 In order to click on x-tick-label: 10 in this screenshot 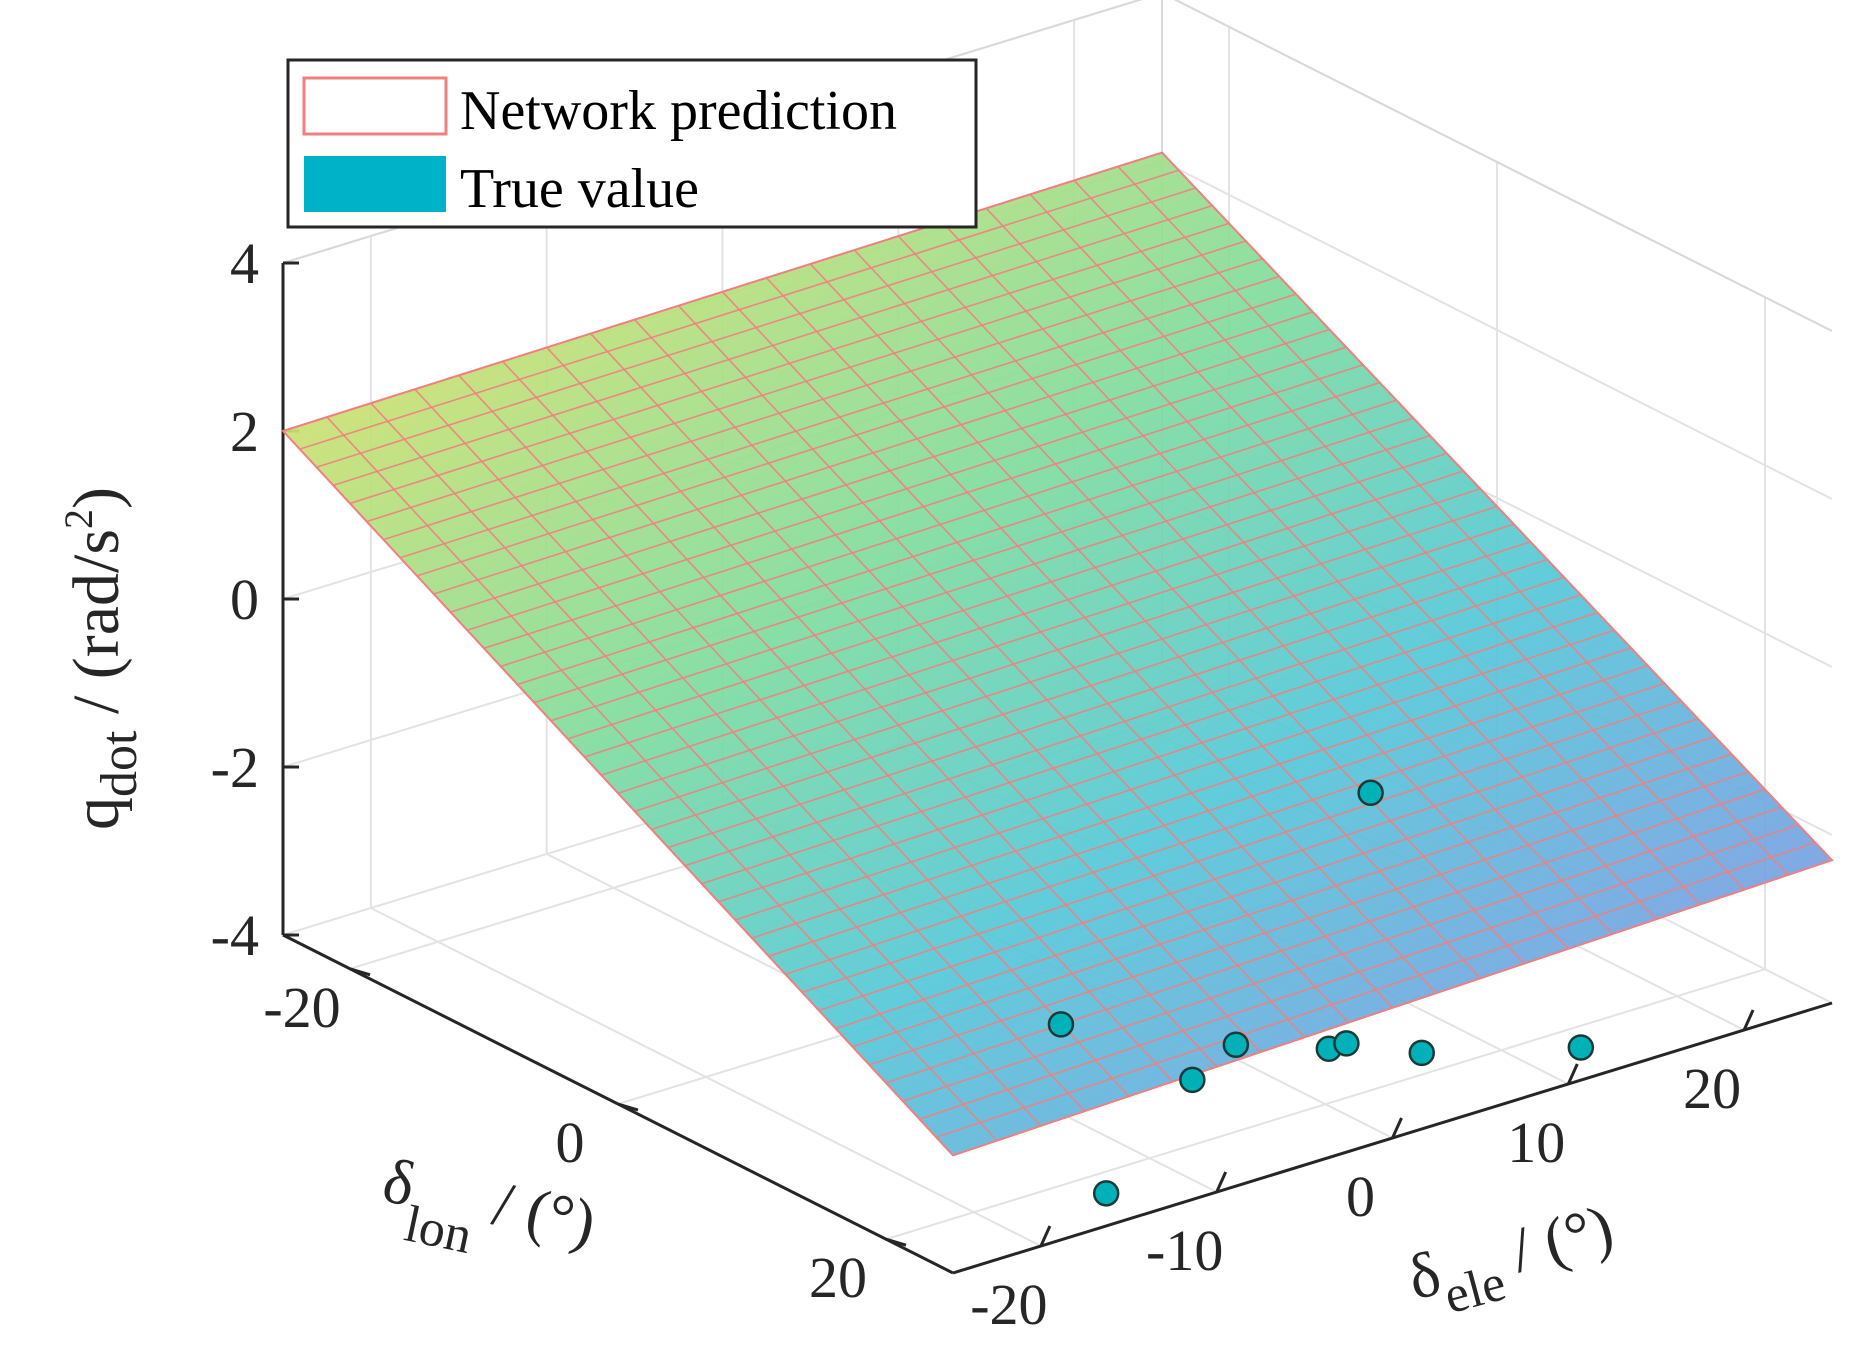, I will do `click(1536, 1142)`.